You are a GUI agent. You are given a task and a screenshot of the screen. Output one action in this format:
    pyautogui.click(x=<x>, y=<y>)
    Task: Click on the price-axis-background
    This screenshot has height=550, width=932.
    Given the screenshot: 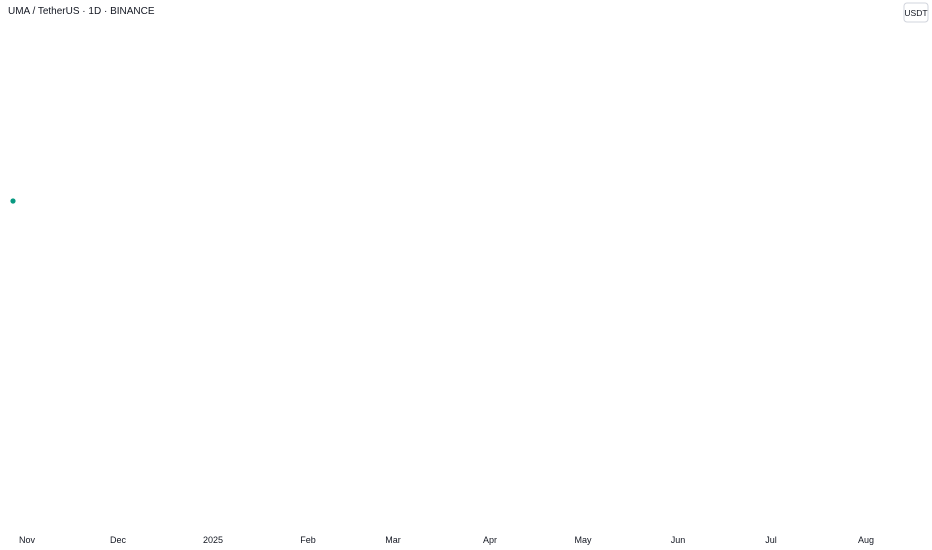 What is the action you would take?
    pyautogui.click(x=912, y=287)
    